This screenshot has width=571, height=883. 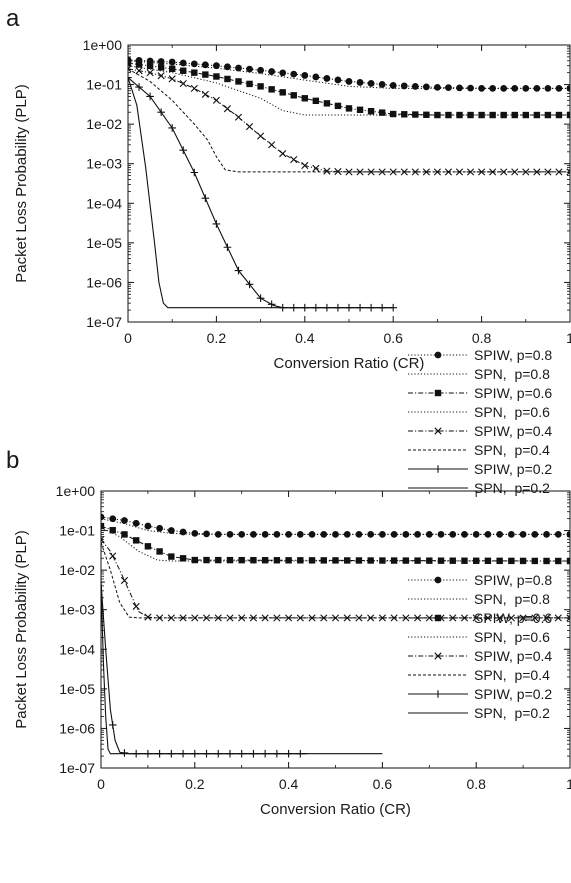 What do you see at coordinates (476, 784) in the screenshot?
I see `x-tick-label: 0.8` at bounding box center [476, 784].